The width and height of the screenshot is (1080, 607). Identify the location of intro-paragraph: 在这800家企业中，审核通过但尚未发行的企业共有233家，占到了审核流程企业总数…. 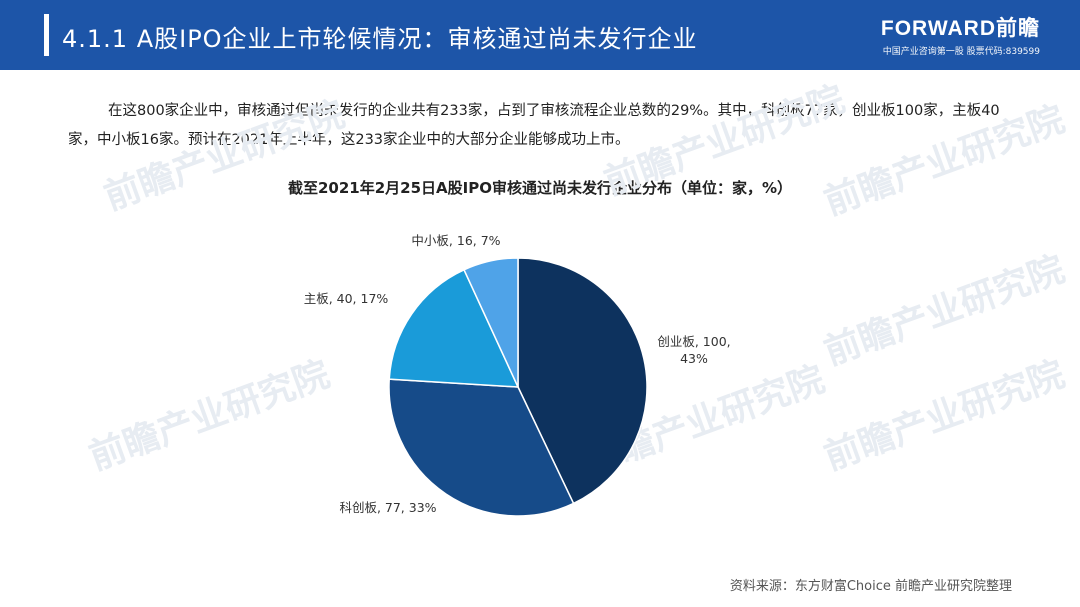
(534, 125).